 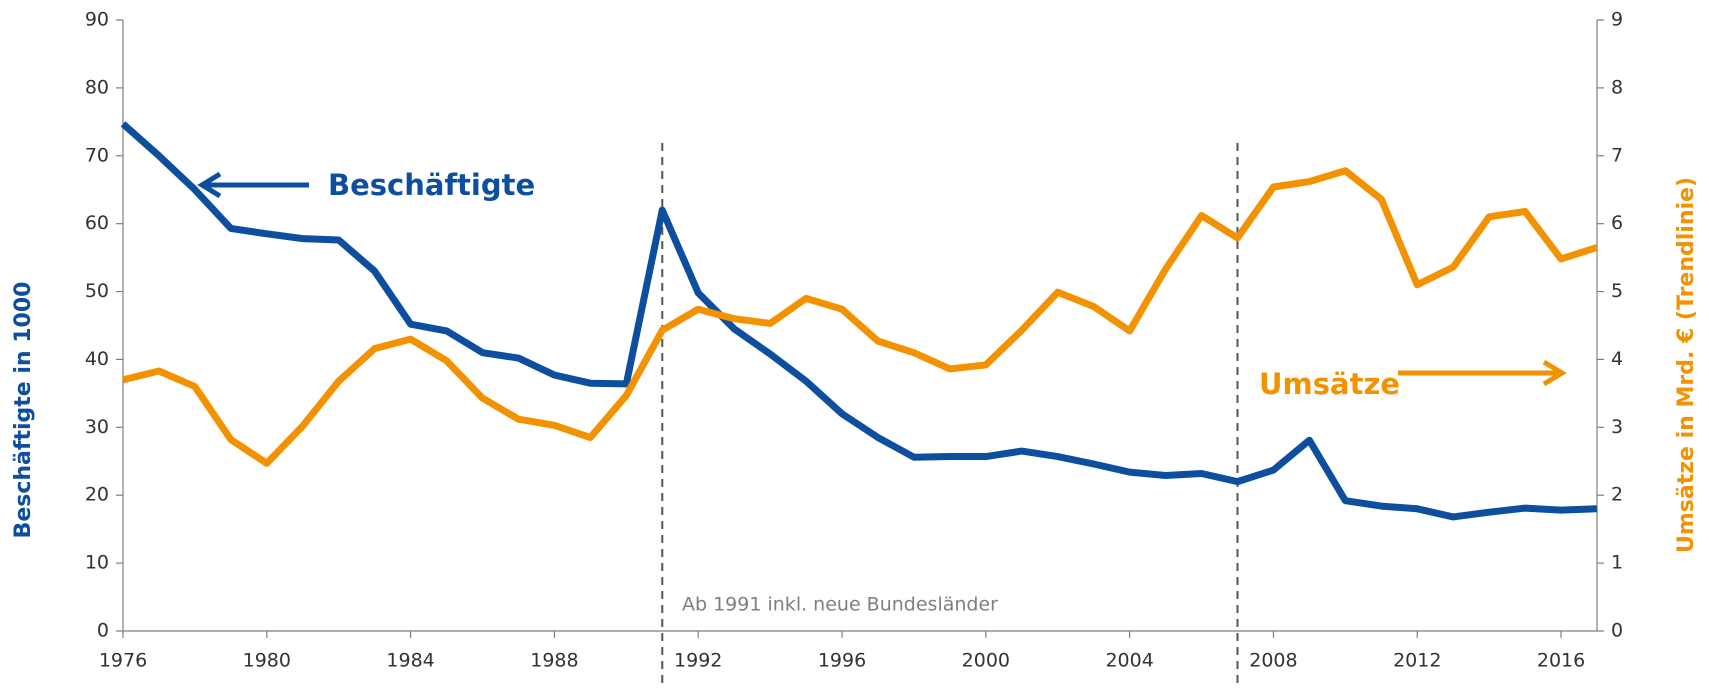 I want to click on annotation: Ab 1991 inkl. neue Bundesländer, so click(x=840, y=605).